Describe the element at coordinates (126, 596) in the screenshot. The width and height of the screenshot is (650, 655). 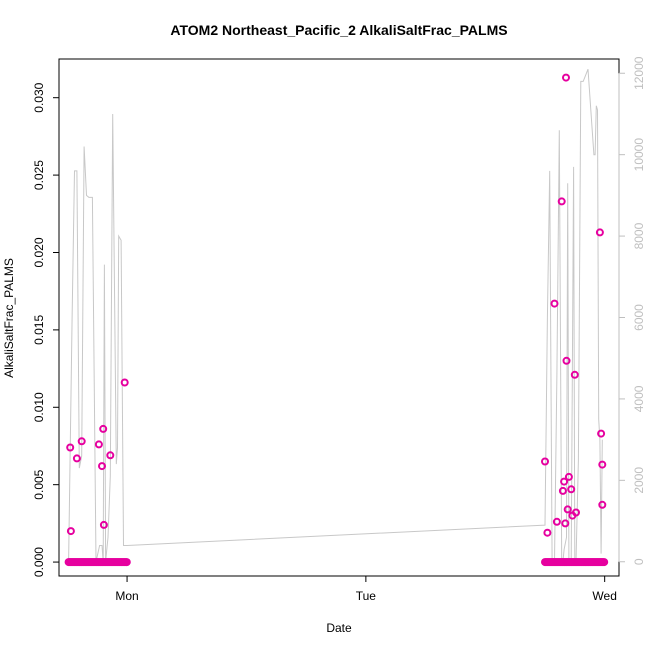
I see `x-tick-label: Mon` at that location.